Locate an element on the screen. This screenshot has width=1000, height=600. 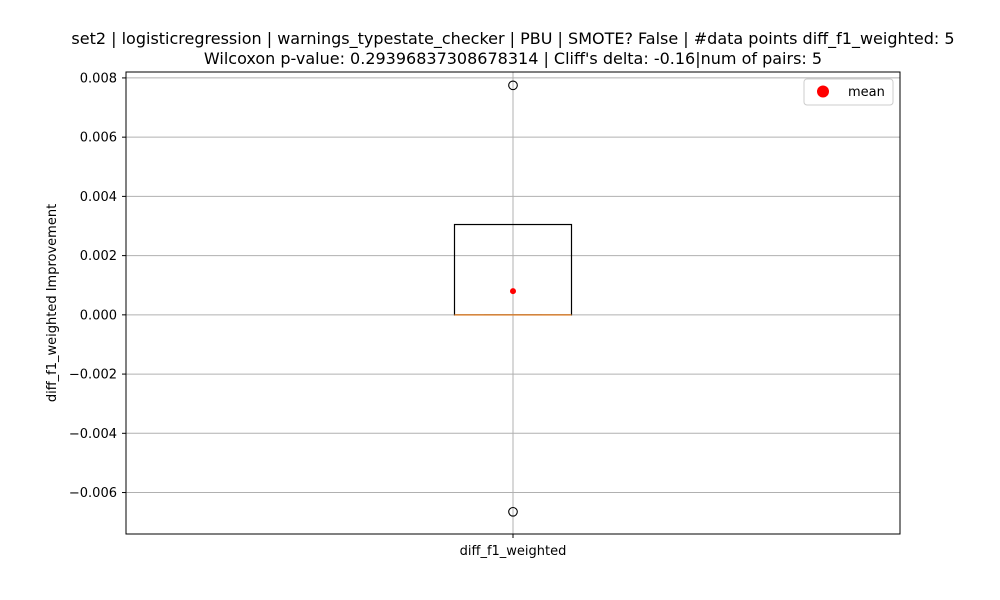
legend-mean-label: mean is located at coordinates (866, 92).